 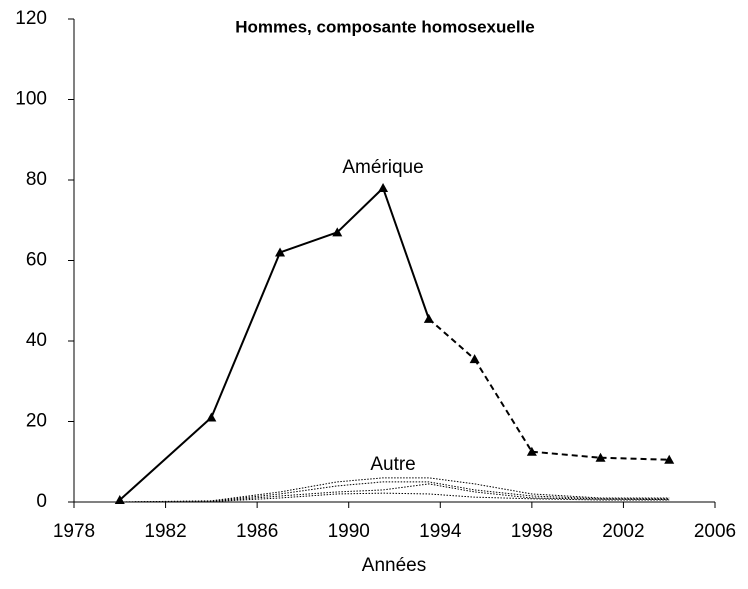 What do you see at coordinates (36, 260) in the screenshot?
I see `y-tick-label: 60` at bounding box center [36, 260].